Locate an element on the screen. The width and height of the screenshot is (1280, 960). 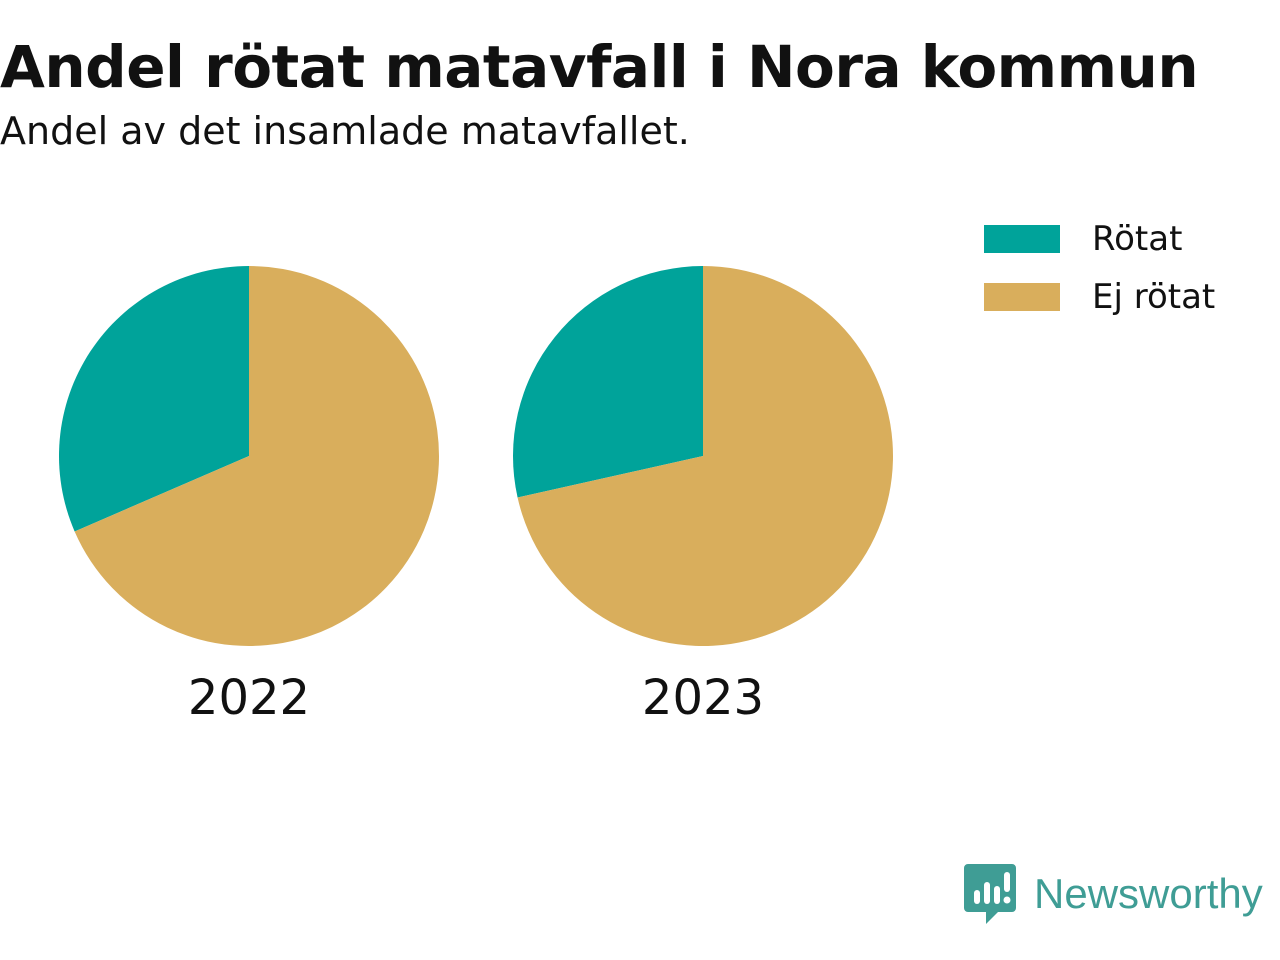
brand-logo: Newsworthy is located at coordinates (1113, 894).